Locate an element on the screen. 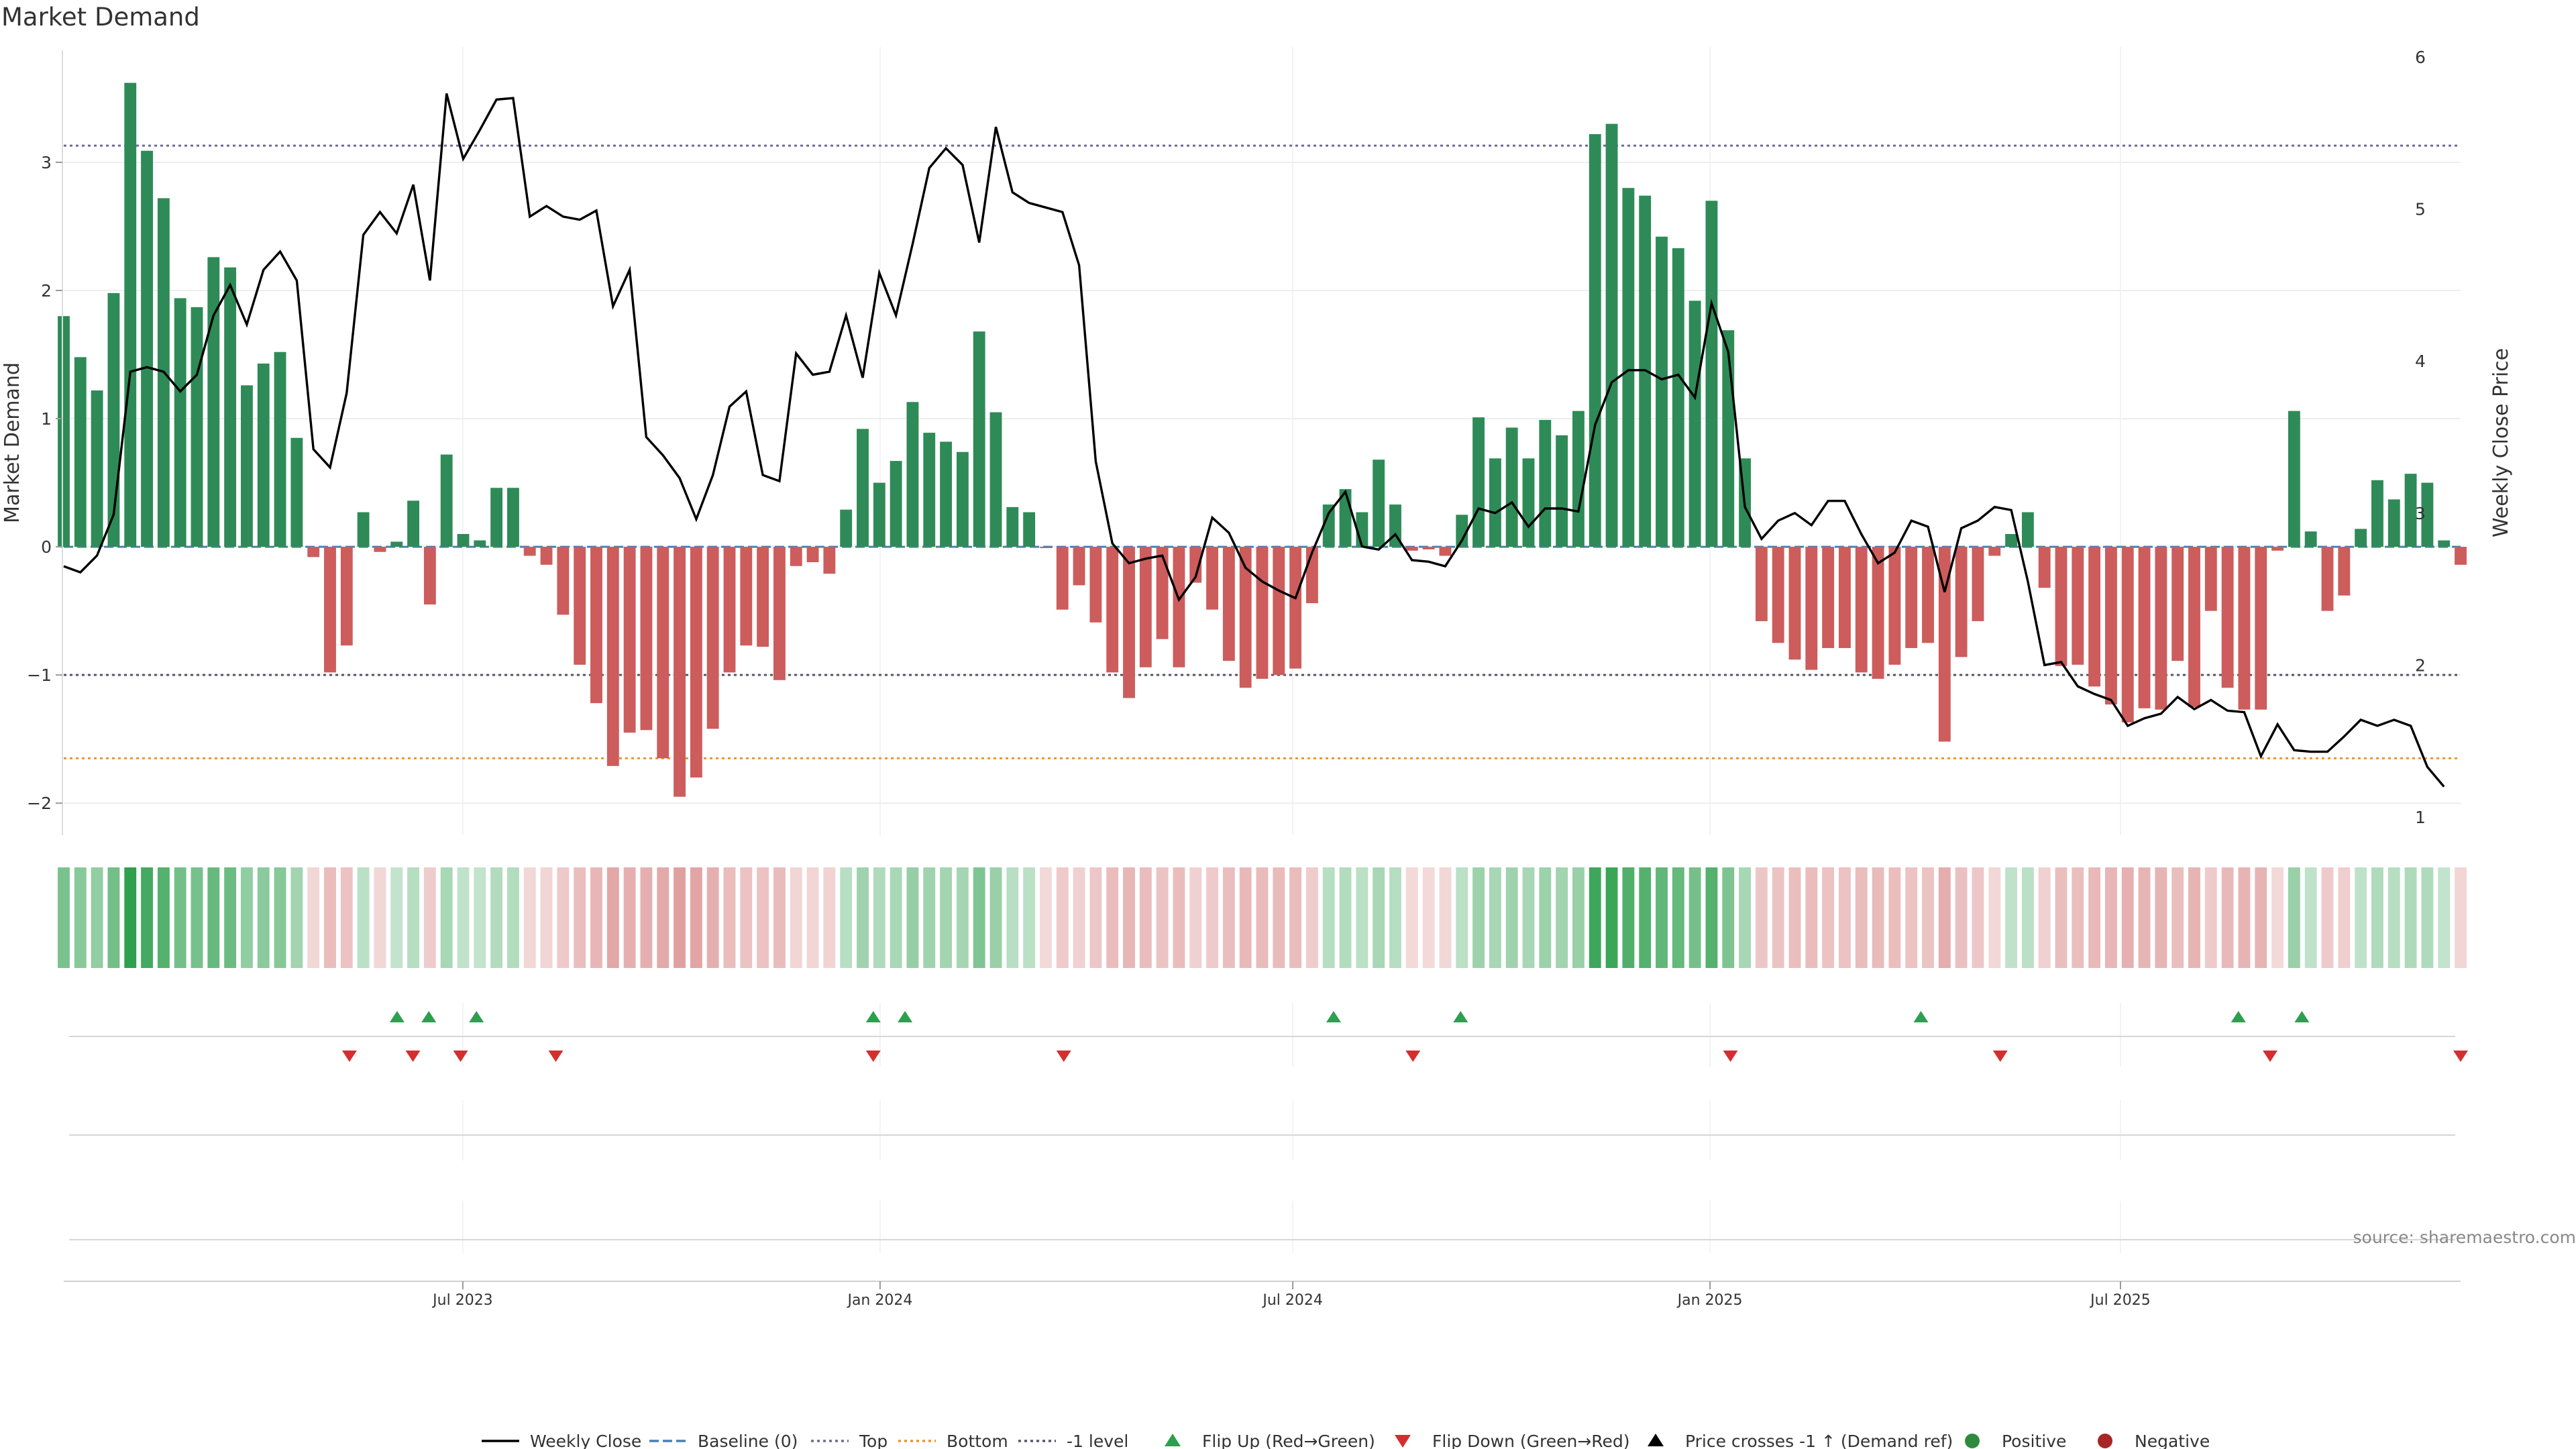 This screenshot has width=2576, height=1449. legend-triangle-down-icon is located at coordinates (1403, 1441).